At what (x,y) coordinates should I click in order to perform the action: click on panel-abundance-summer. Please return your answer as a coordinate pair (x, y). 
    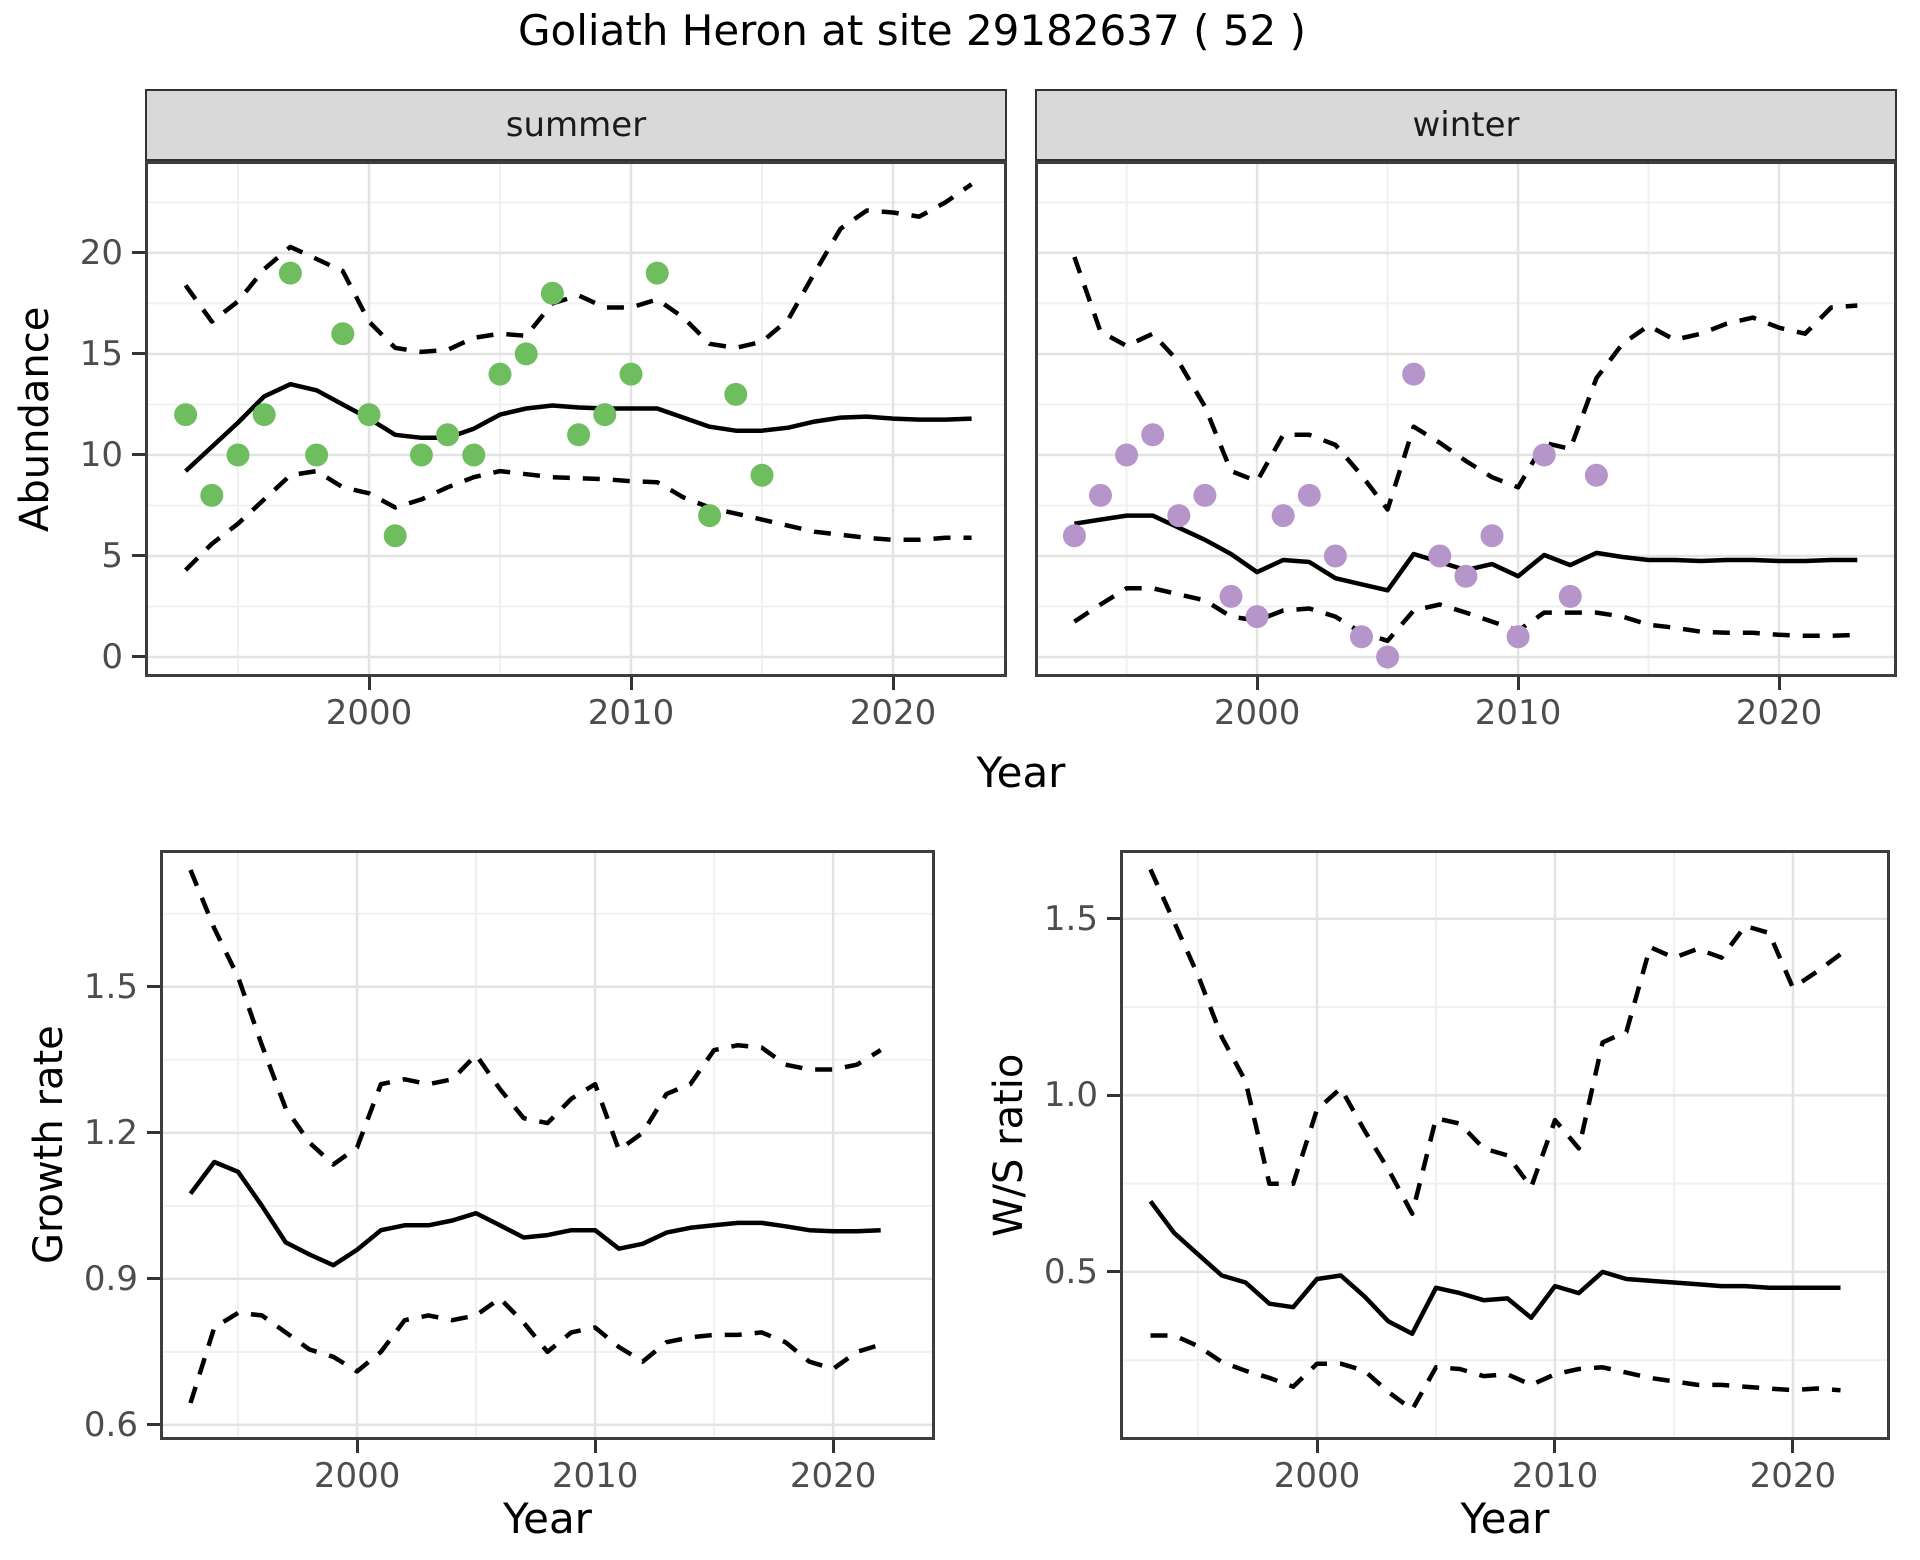
    Looking at the image, I should click on (576, 419).